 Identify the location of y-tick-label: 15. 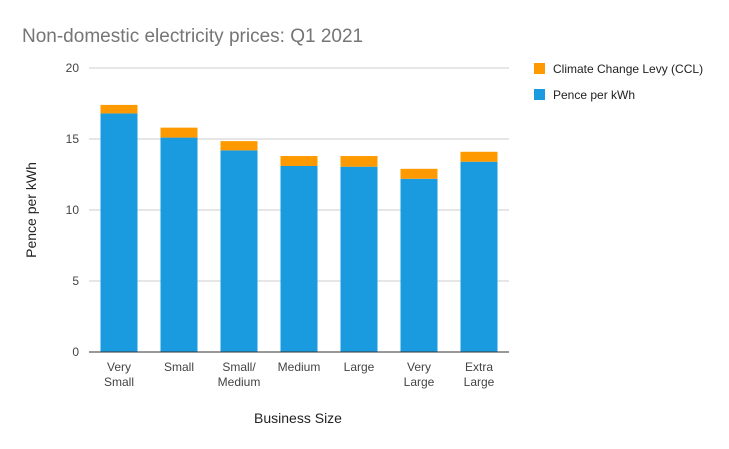
(73, 139).